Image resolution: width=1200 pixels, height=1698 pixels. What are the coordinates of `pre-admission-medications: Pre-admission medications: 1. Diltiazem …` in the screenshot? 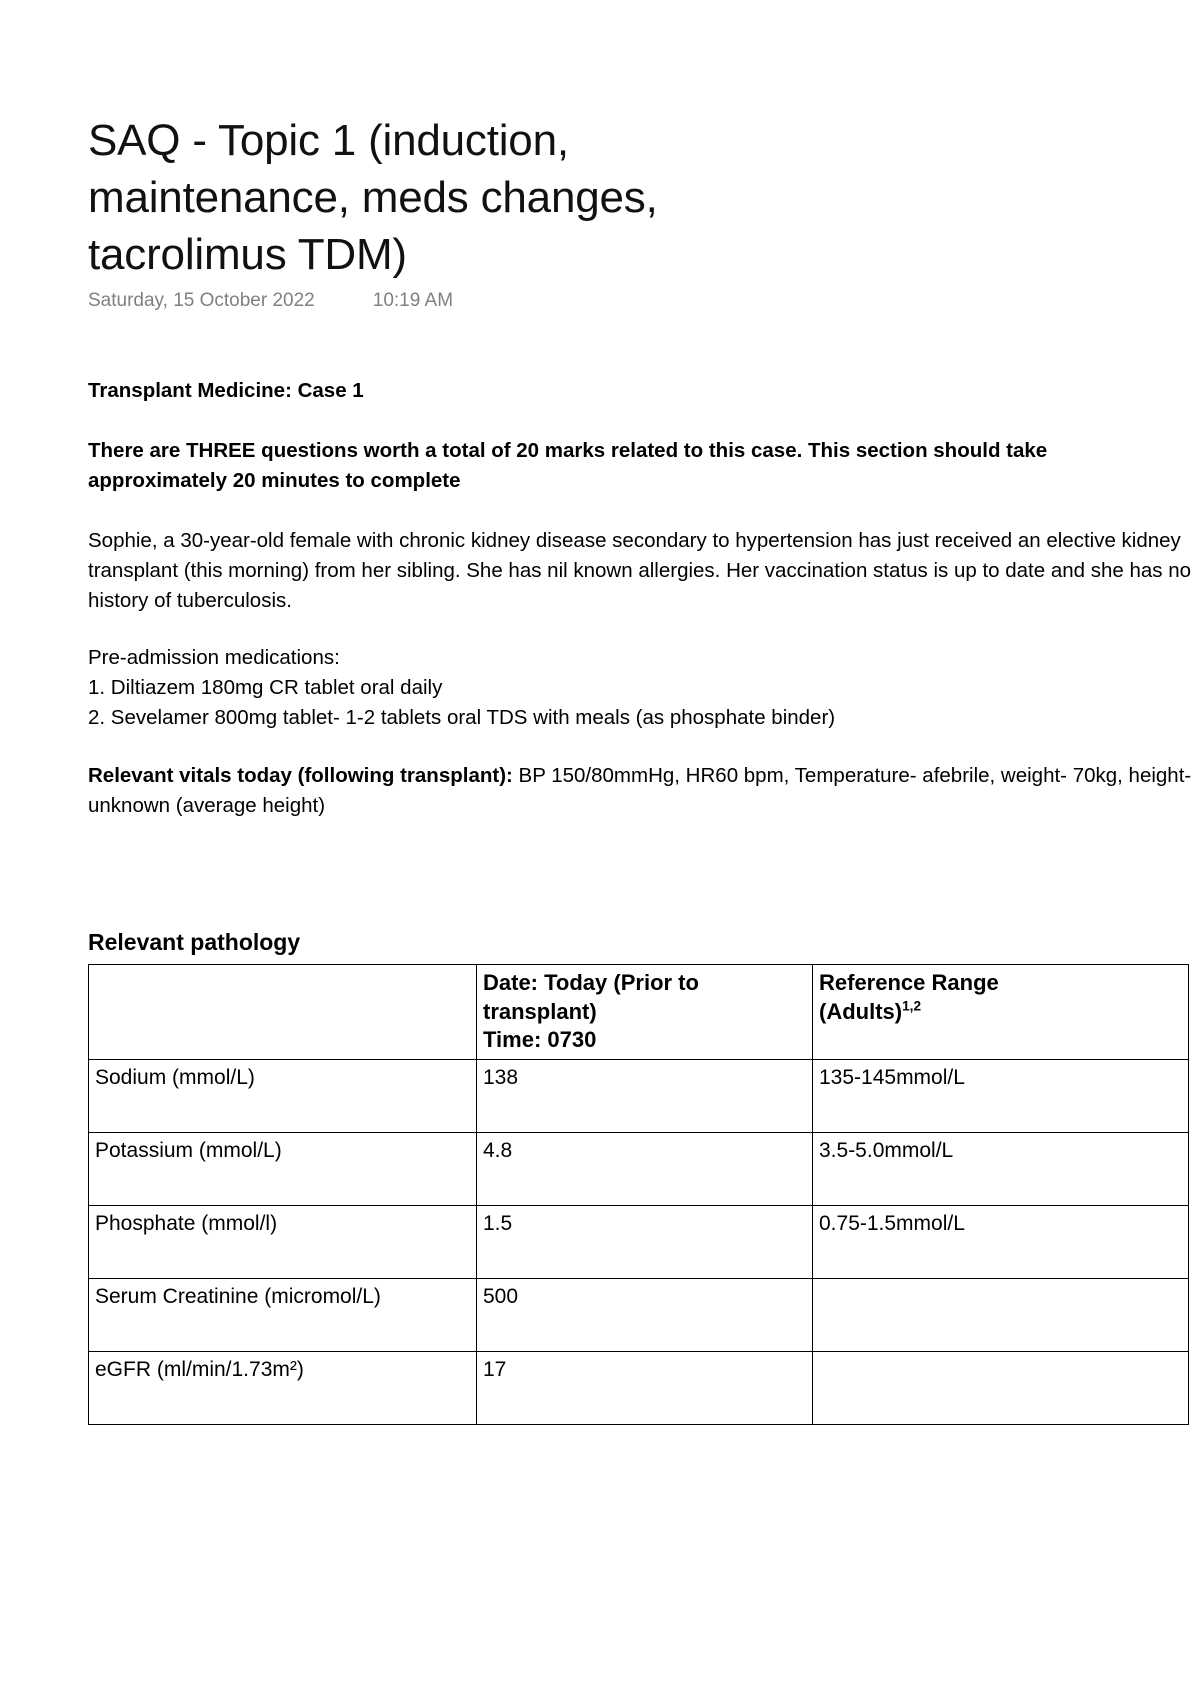 It's located at (618, 688).